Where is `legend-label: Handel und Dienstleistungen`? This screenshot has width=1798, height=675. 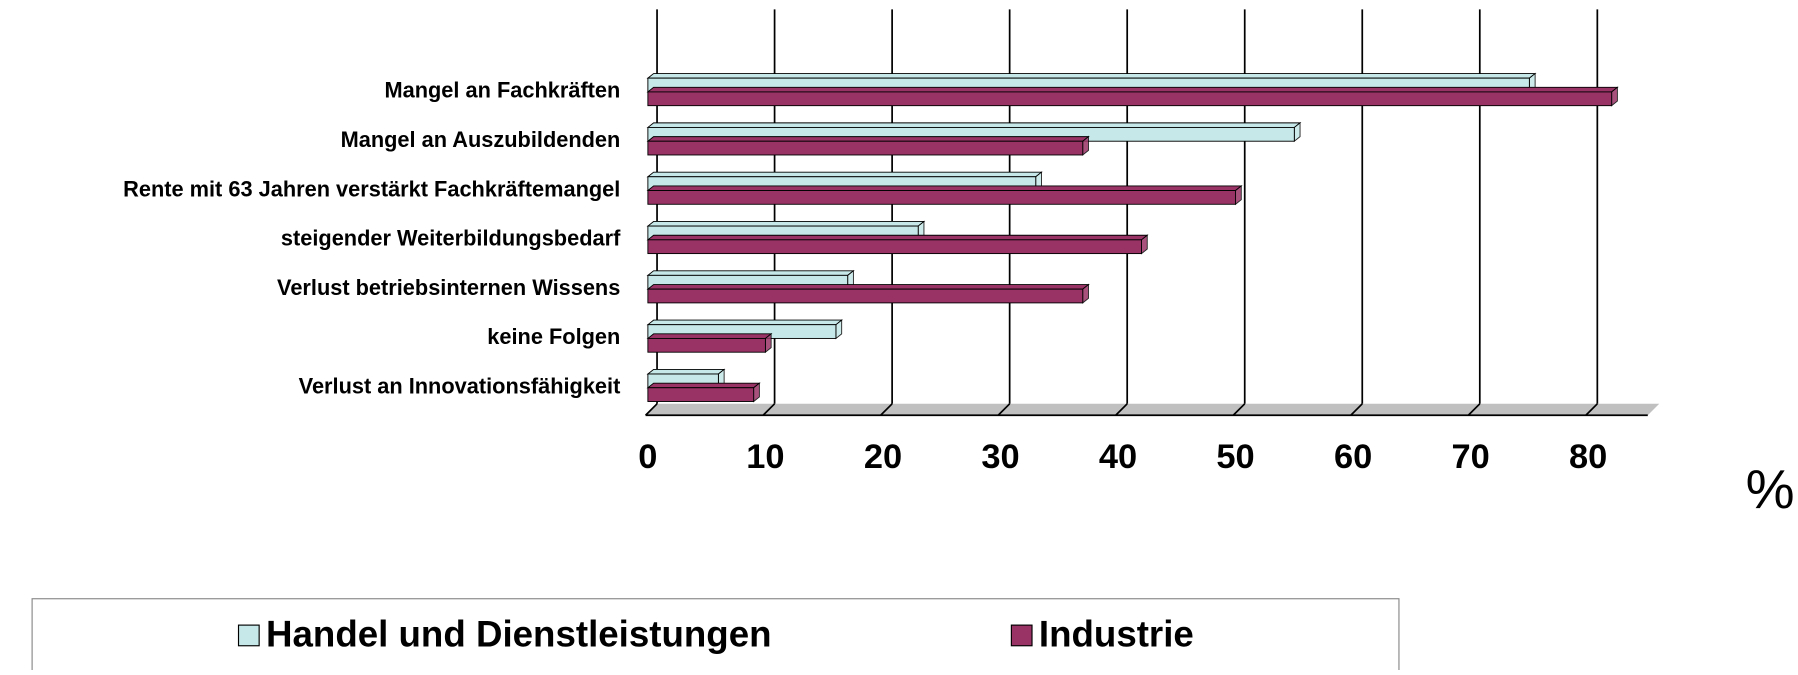
legend-label: Handel und Dienstleistungen is located at coordinates (519, 633).